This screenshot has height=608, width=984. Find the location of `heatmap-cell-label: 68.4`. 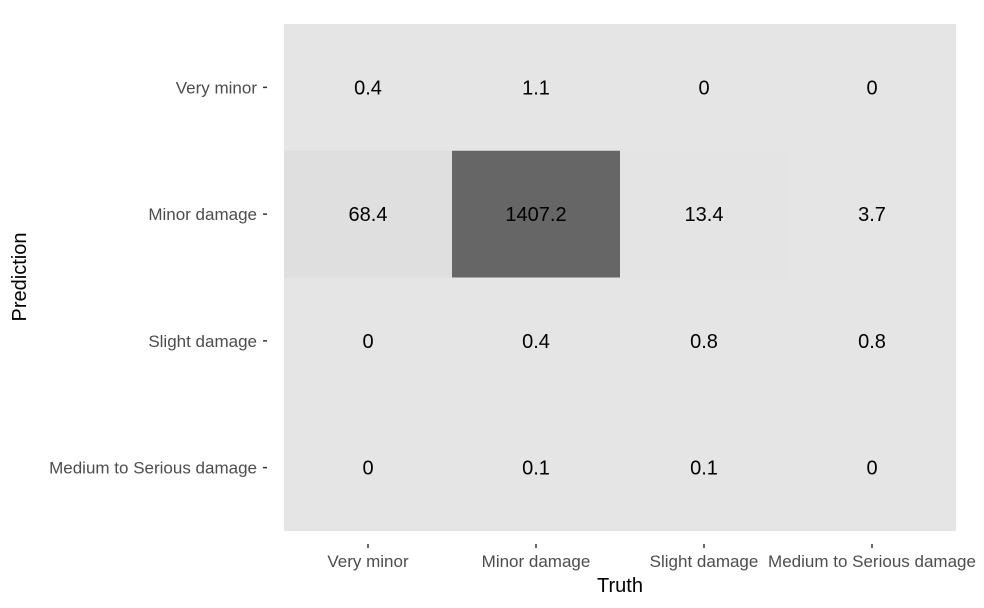

heatmap-cell-label: 68.4 is located at coordinates (368, 215).